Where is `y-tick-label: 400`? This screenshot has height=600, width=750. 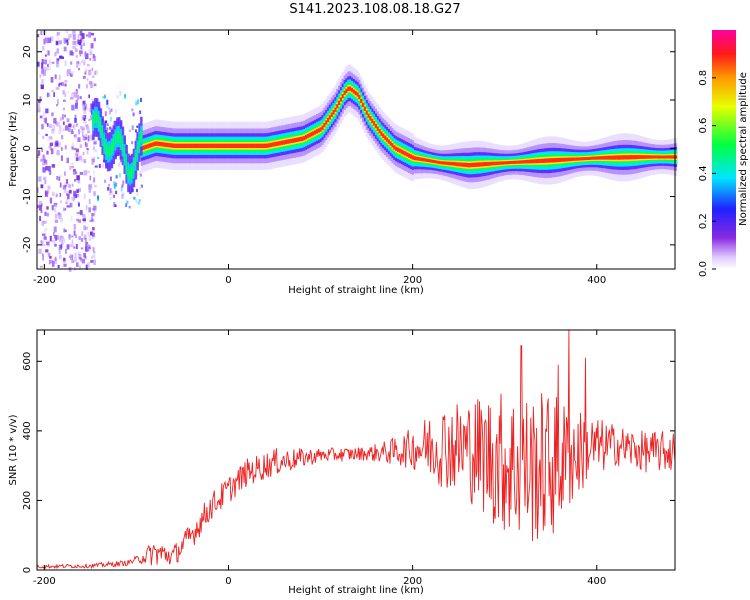
y-tick-label: 400 is located at coordinates (27, 430).